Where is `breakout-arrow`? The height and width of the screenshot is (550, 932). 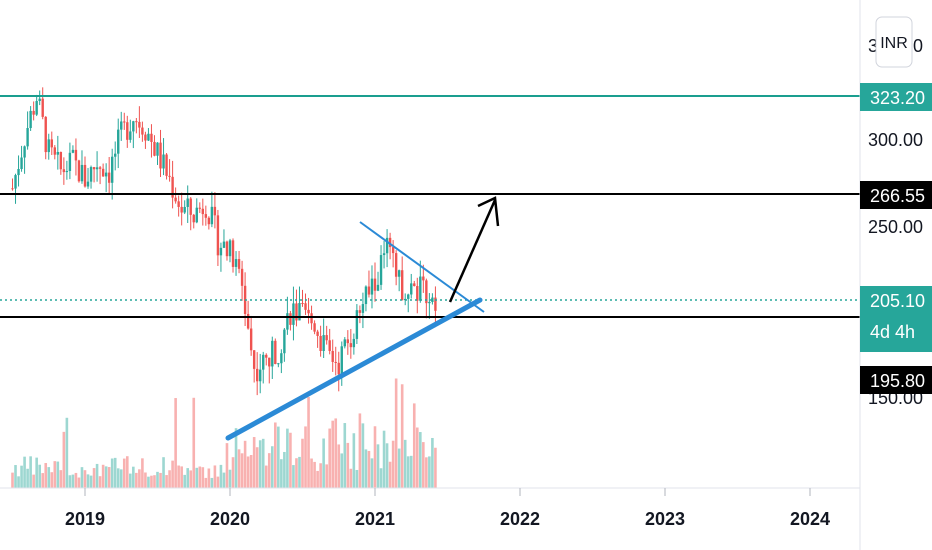
breakout-arrow is located at coordinates (474, 249).